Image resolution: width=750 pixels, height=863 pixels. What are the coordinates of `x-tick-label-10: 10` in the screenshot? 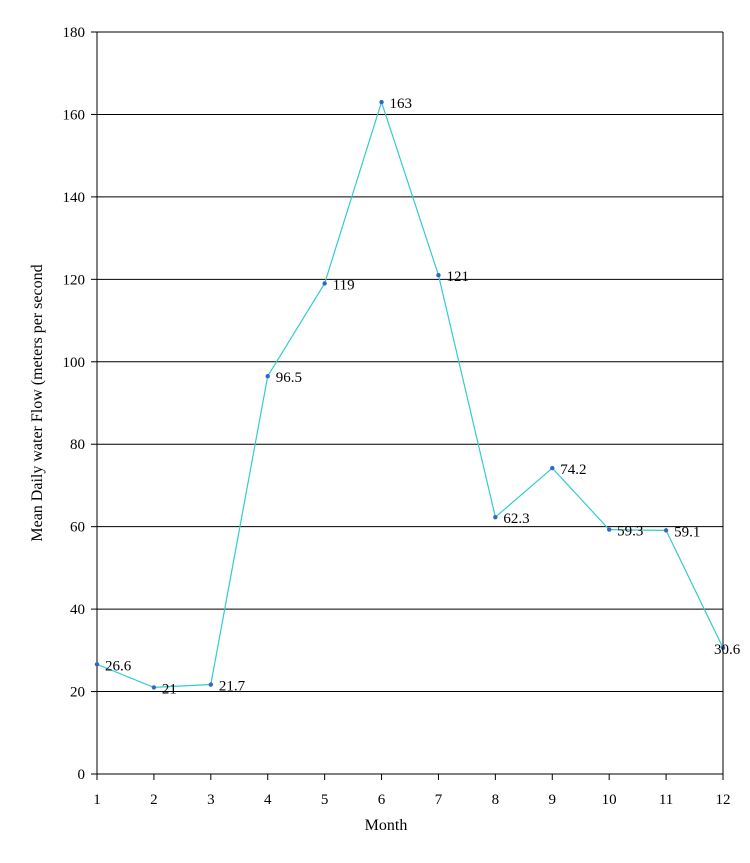 It's located at (609, 800).